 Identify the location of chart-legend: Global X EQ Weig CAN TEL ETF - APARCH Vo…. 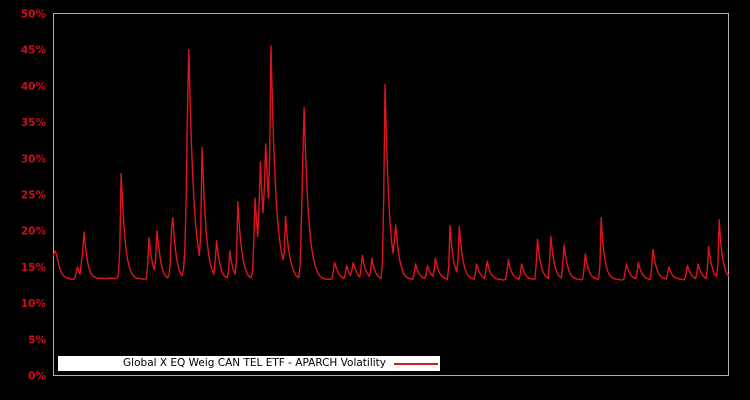
(249, 363).